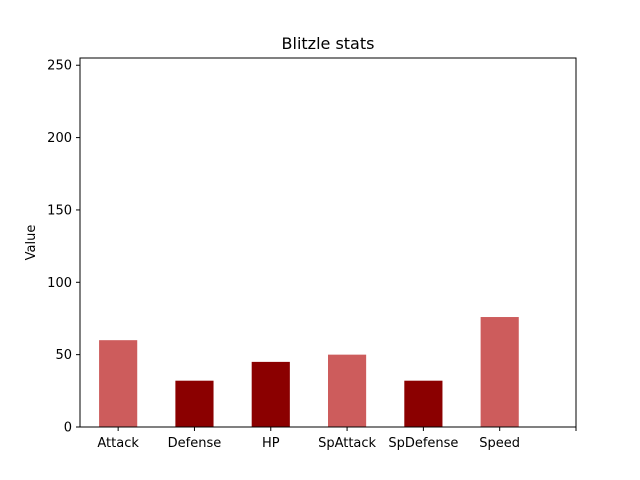 This screenshot has width=640, height=480. What do you see at coordinates (499, 372) in the screenshot?
I see `bar-speed` at bounding box center [499, 372].